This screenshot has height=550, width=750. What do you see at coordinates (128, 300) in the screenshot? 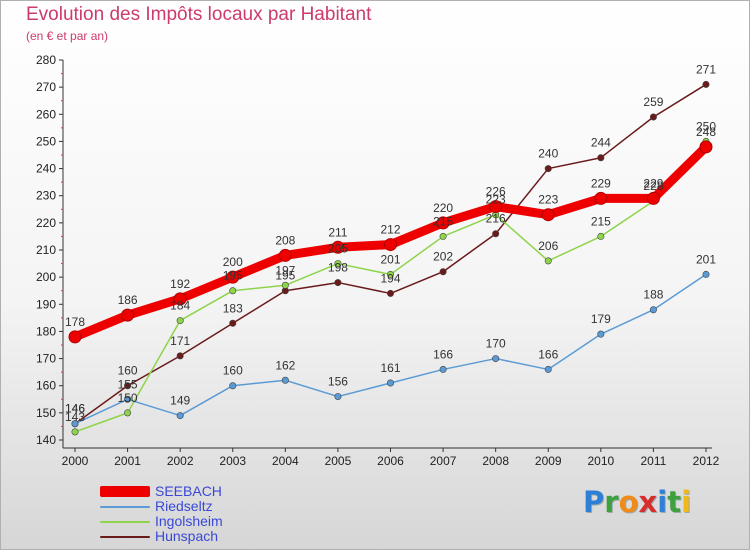
I see `data-label-seebach: 186` at bounding box center [128, 300].